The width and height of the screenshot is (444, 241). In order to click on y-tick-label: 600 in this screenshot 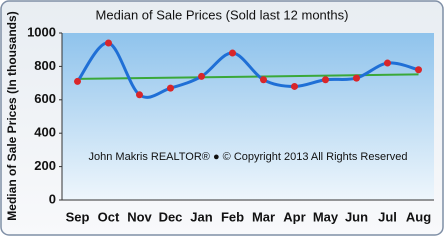, I will do `click(45, 98)`.